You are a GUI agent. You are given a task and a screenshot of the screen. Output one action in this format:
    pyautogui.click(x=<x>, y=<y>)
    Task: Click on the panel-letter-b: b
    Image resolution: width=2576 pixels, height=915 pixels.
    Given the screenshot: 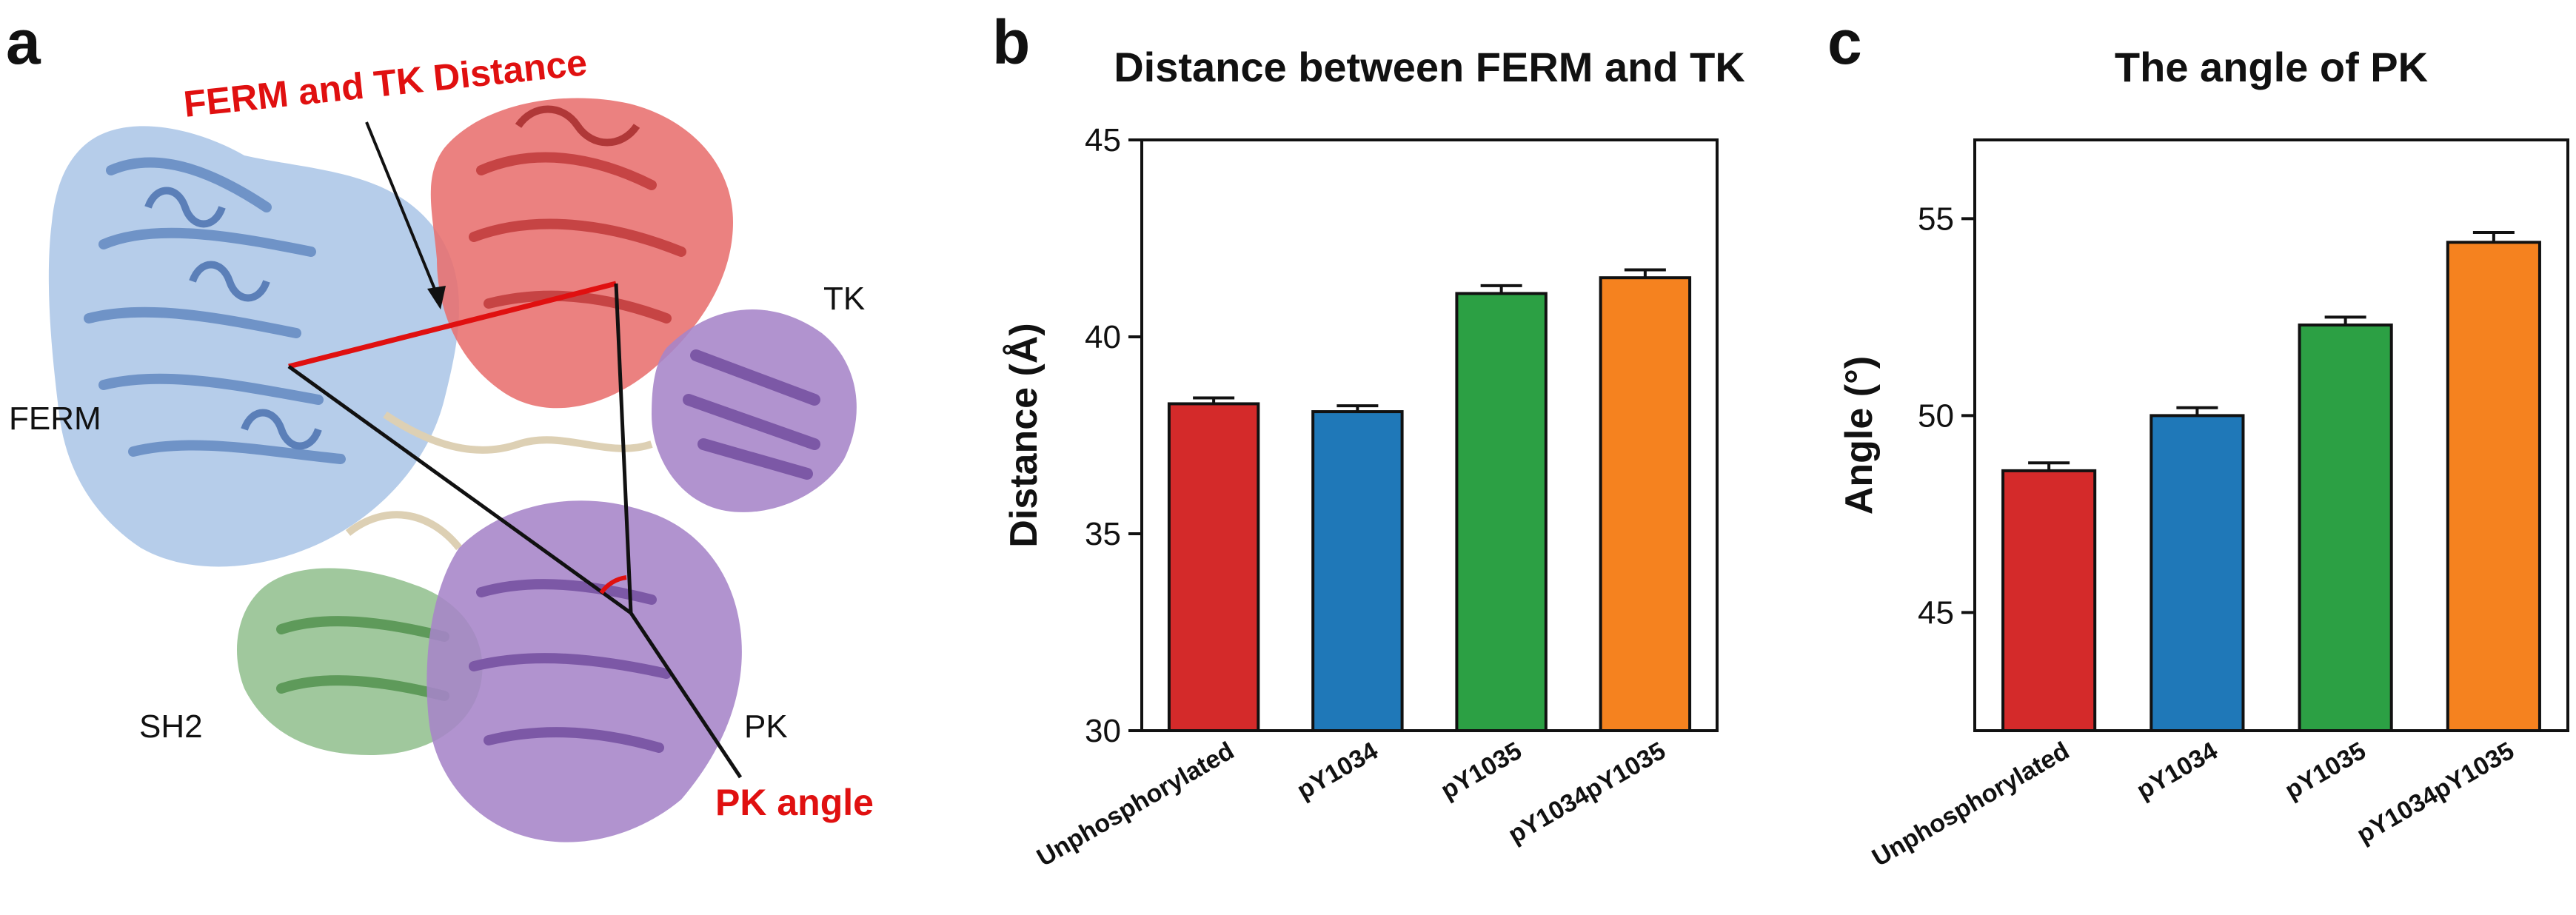 What is the action you would take?
    pyautogui.click(x=1011, y=42)
    